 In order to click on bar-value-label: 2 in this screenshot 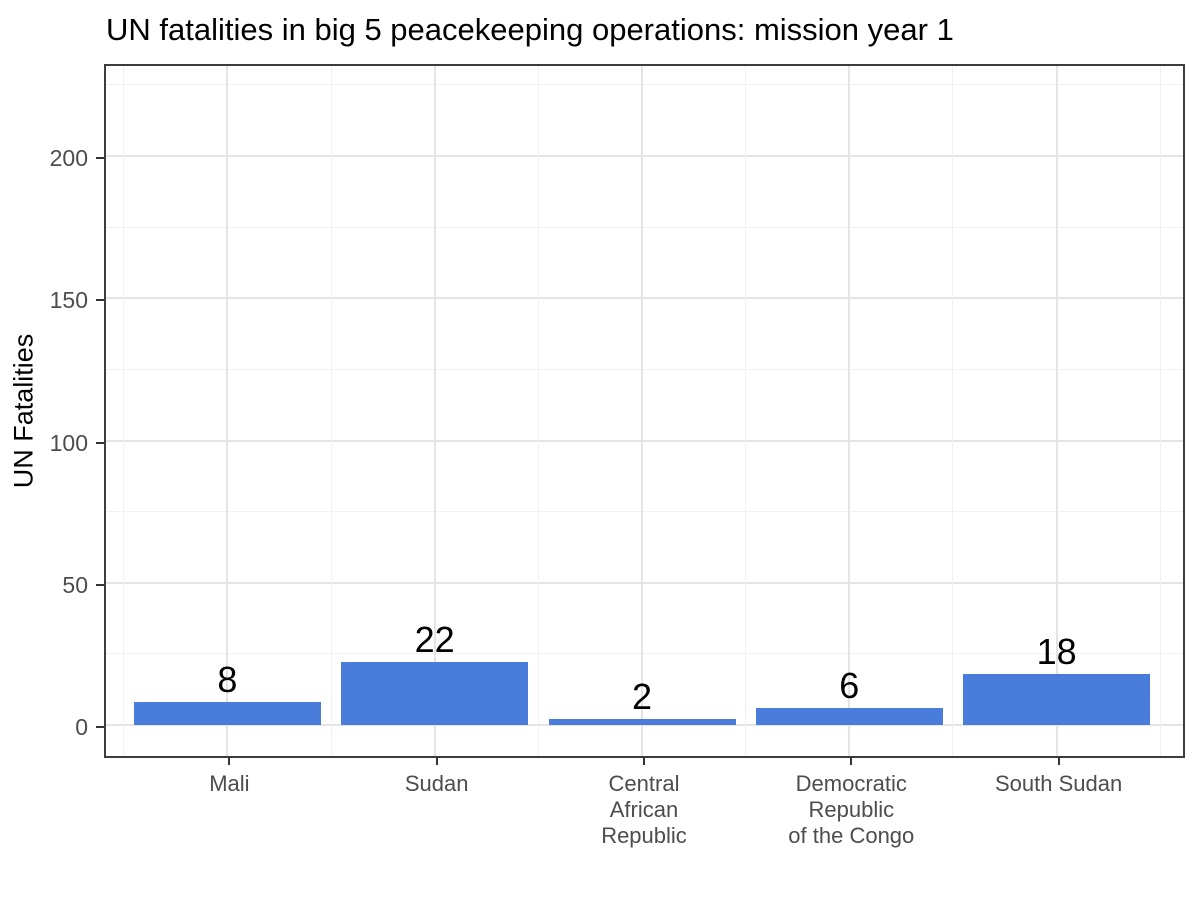, I will do `click(642, 697)`.